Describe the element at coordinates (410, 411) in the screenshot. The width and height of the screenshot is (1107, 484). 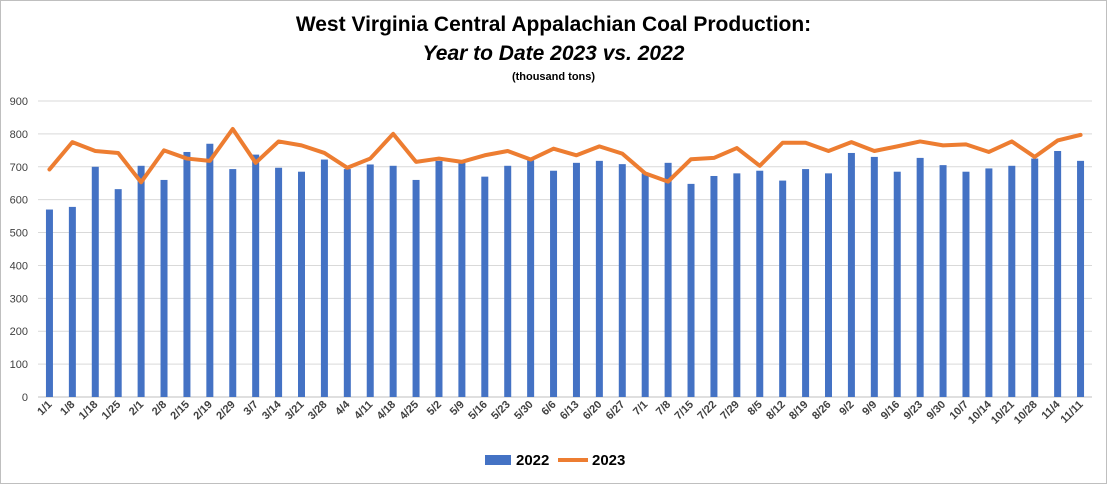
I see `x-tick-label: 4/25` at that location.